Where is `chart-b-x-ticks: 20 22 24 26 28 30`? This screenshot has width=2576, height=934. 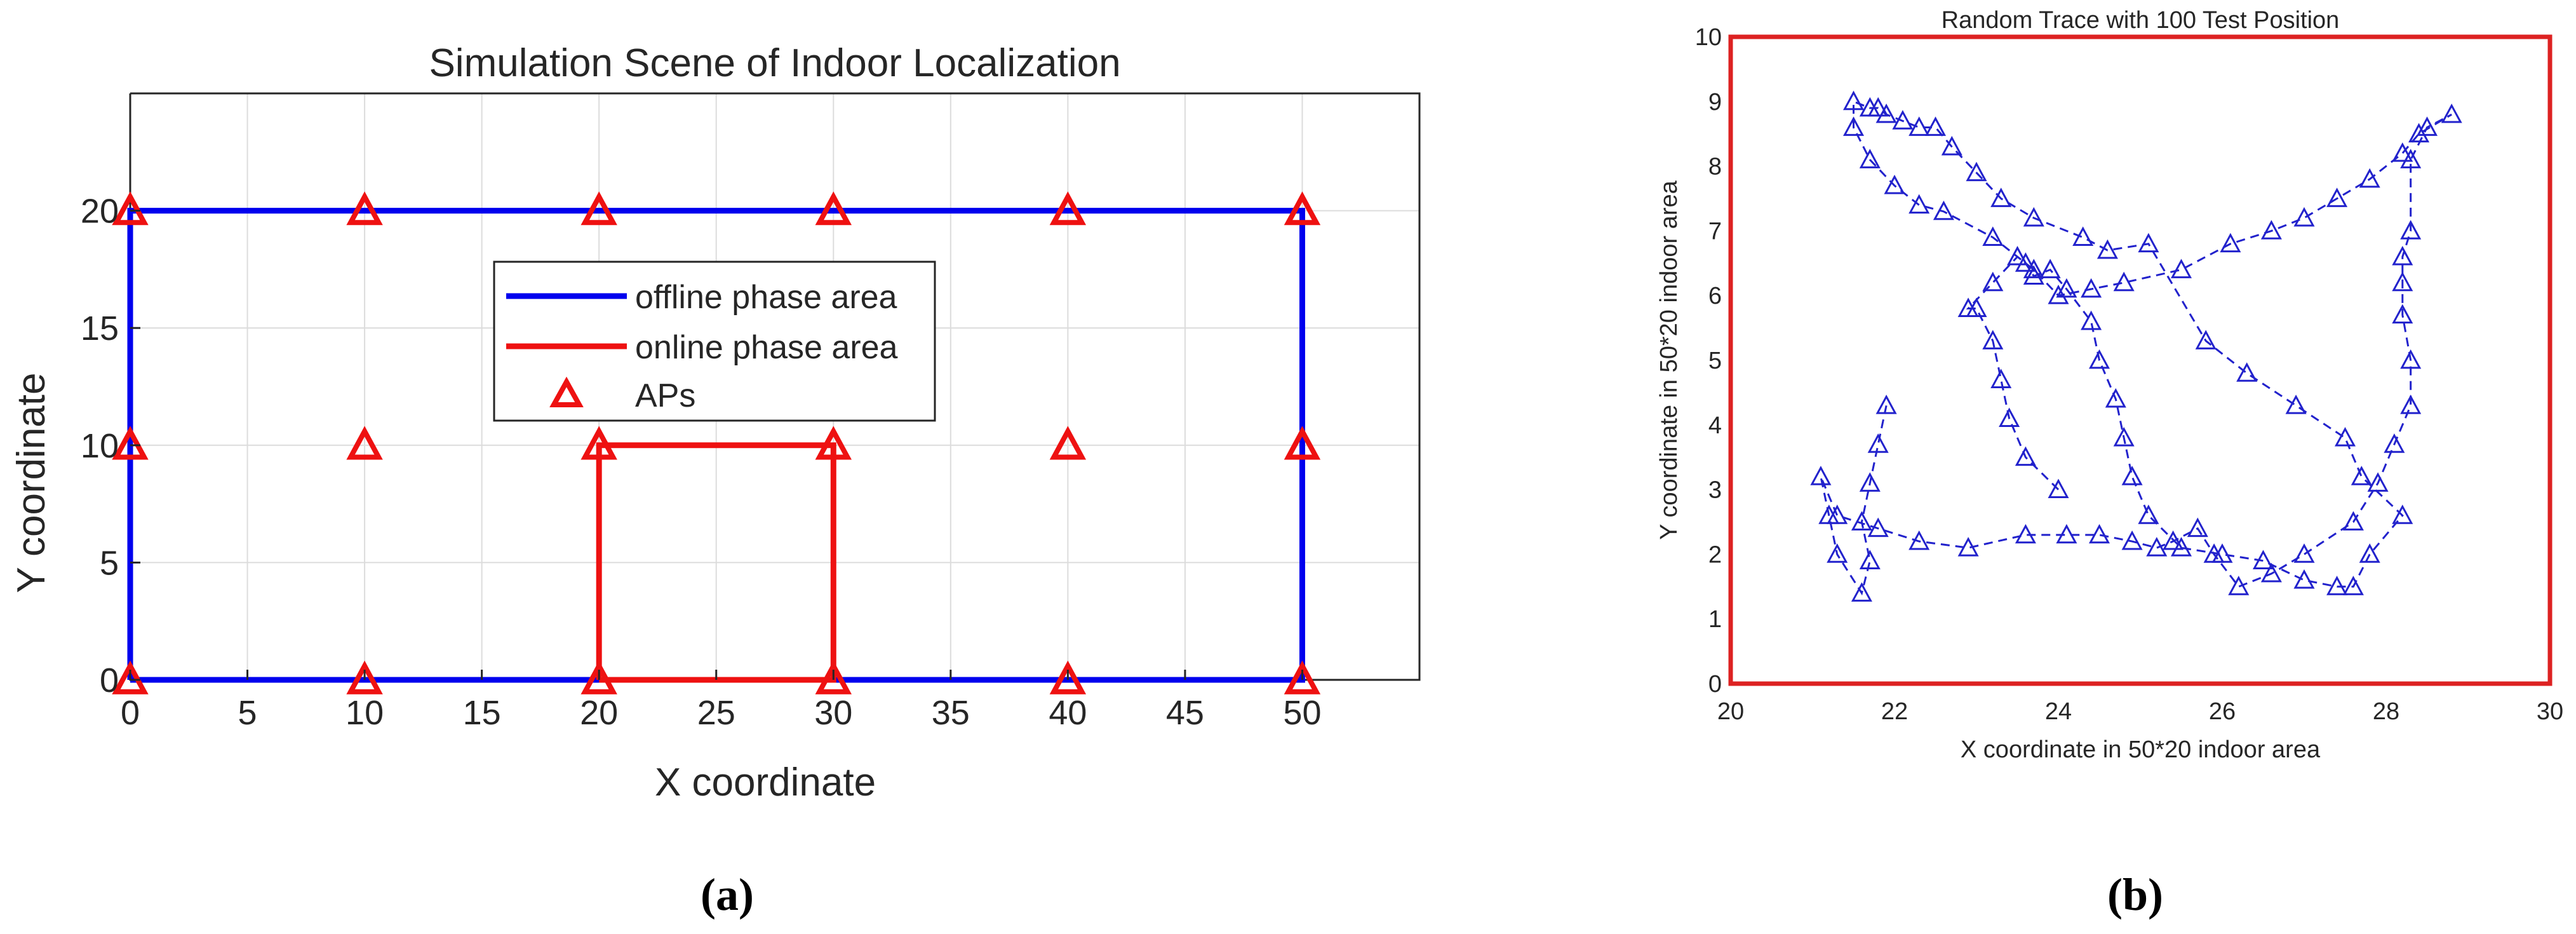 chart-b-x-ticks: 20 22 24 26 28 30 is located at coordinates (2140, 711).